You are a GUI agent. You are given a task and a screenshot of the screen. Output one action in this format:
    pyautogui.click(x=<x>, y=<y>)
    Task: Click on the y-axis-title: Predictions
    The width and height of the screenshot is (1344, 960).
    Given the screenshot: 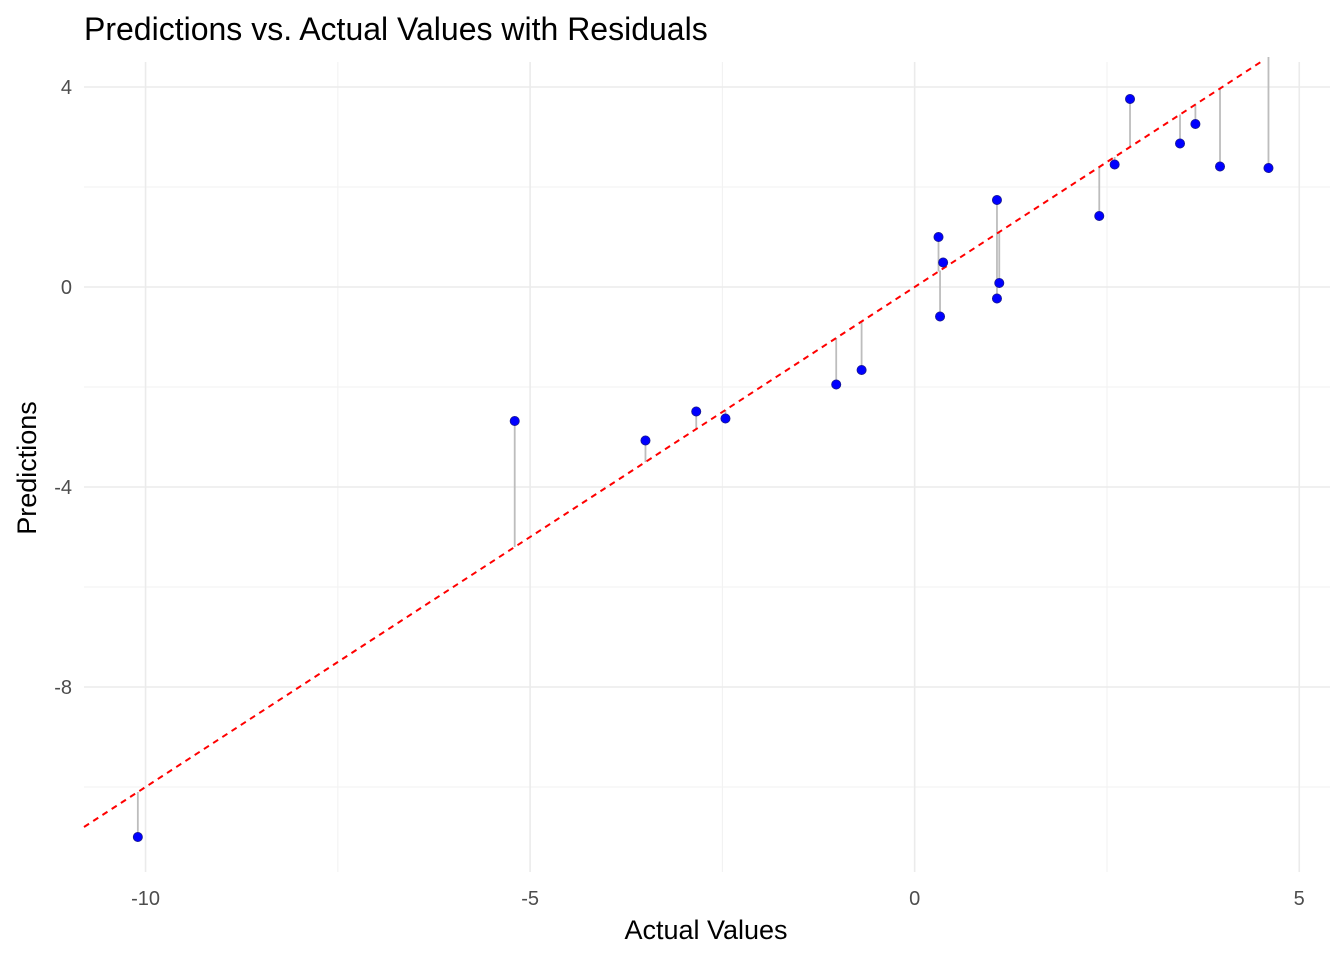 What is the action you would take?
    pyautogui.click(x=27, y=468)
    